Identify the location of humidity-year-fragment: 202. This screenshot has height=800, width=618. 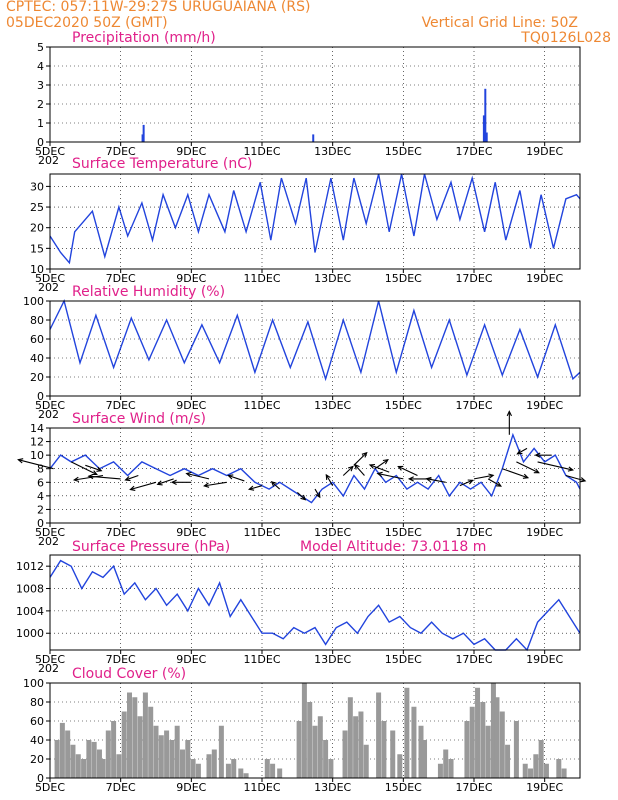
(48, 414).